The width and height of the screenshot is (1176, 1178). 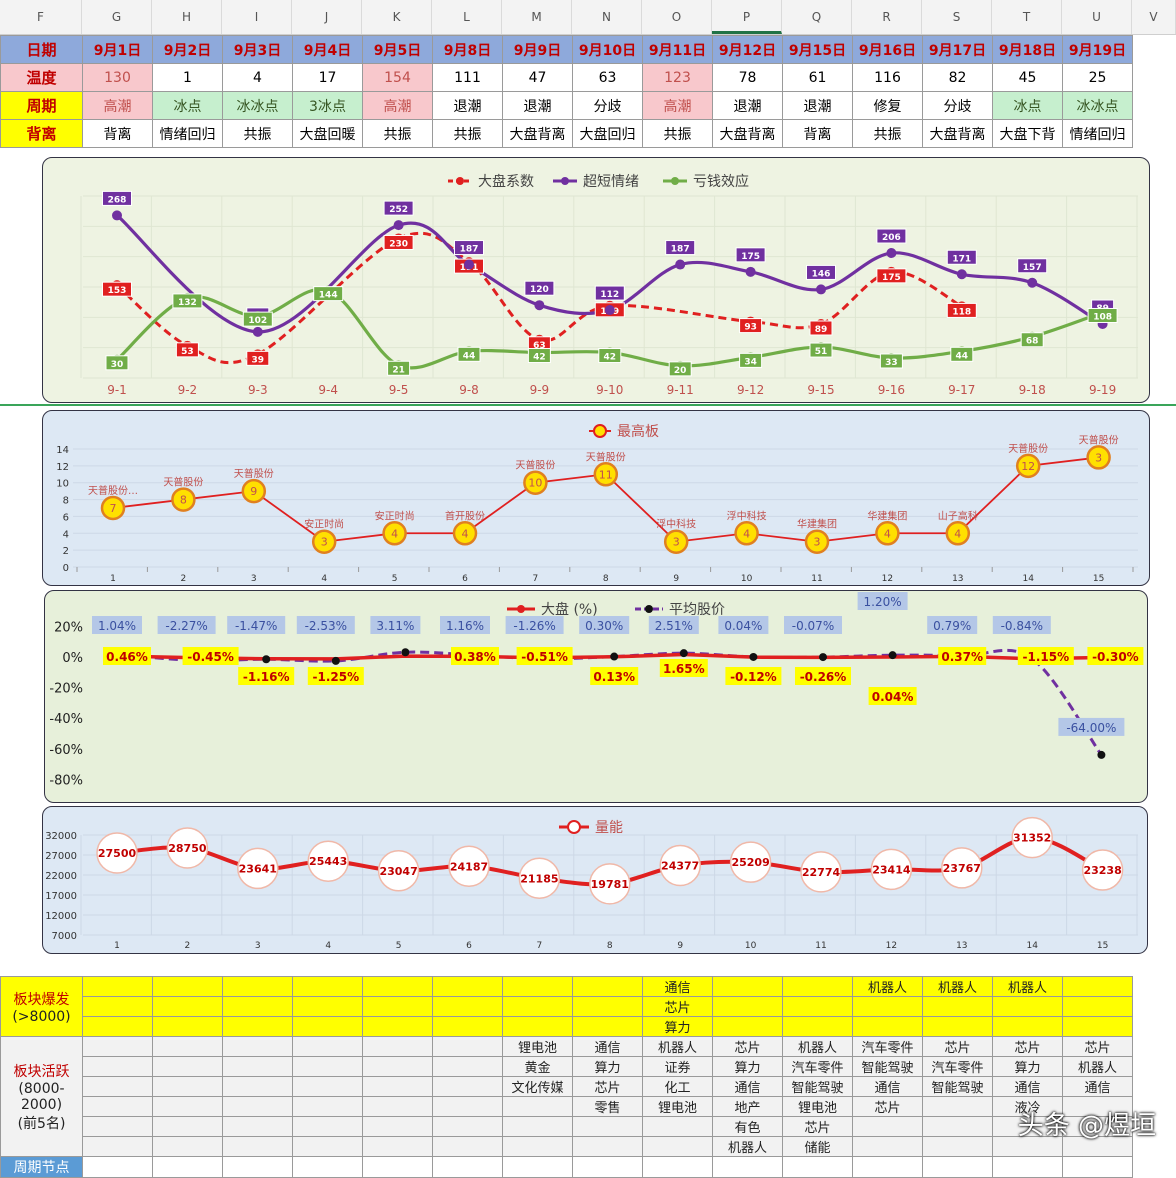 What do you see at coordinates (1027, 105) in the screenshot?
I see `summary-cell: 冰点` at bounding box center [1027, 105].